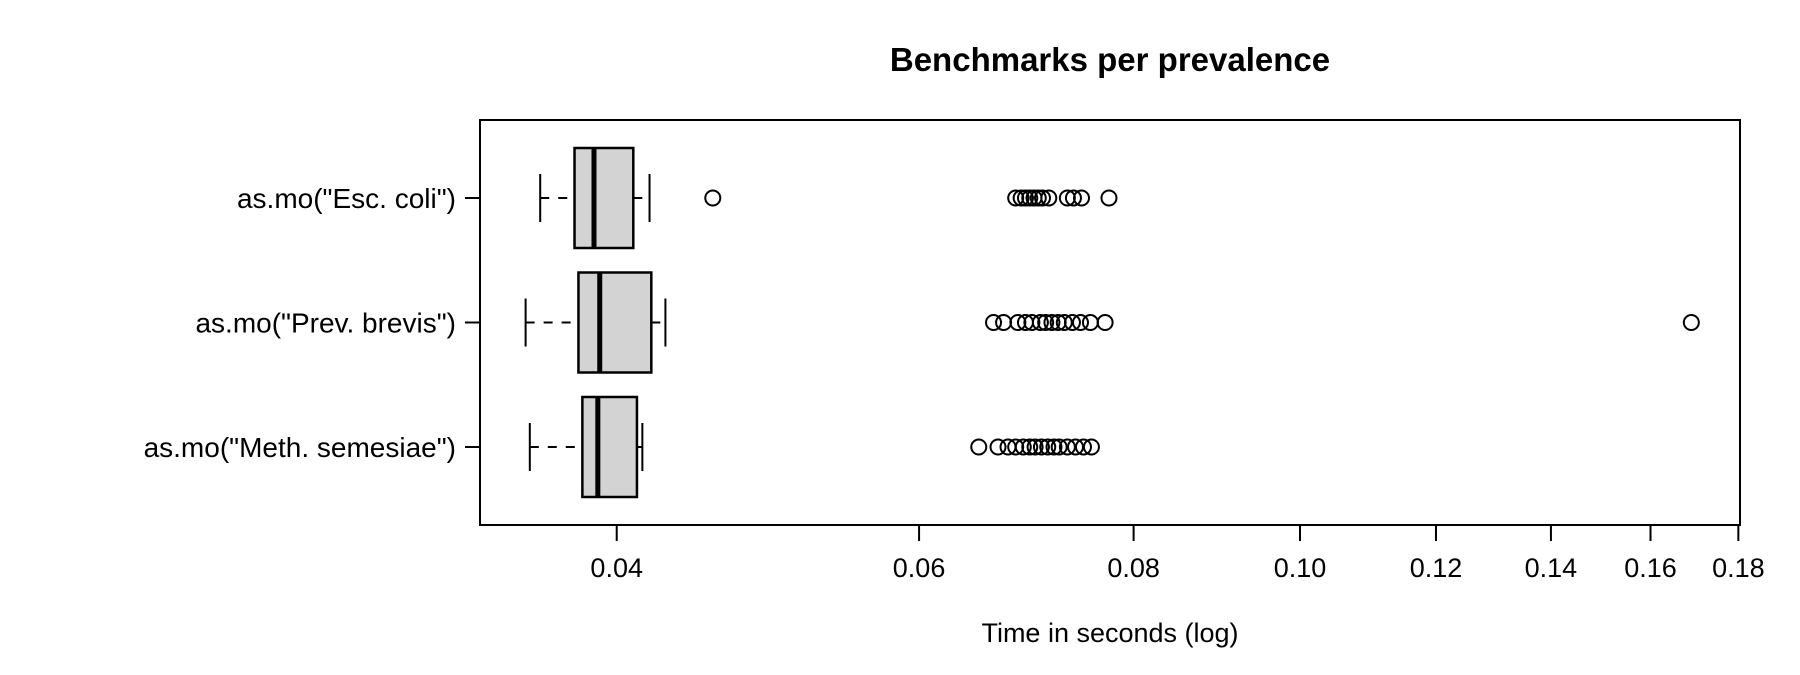 The width and height of the screenshot is (1800, 675). Describe the element at coordinates (616, 568) in the screenshot. I see `x-tick-label: 0.04` at that location.